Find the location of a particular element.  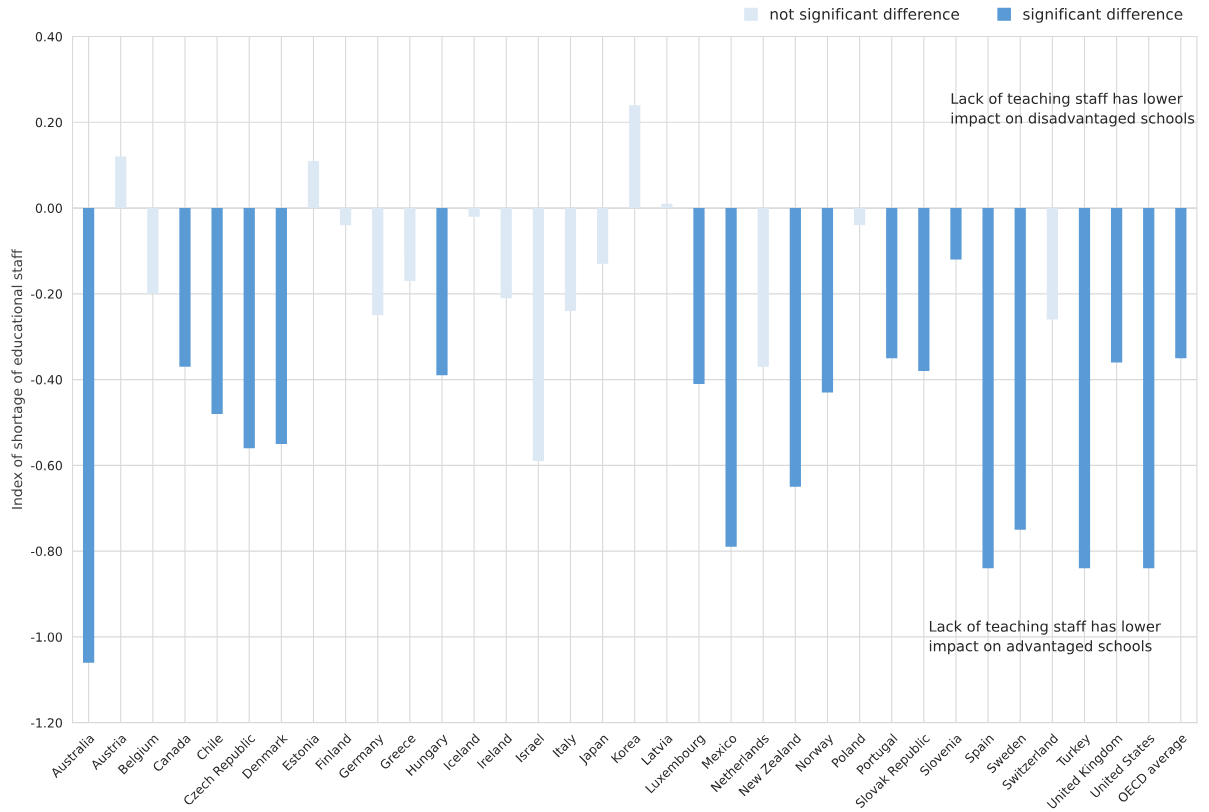

annotation: Lack of teaching staff has lower impact on disadvantaged schools is located at coordinates (1073, 109).